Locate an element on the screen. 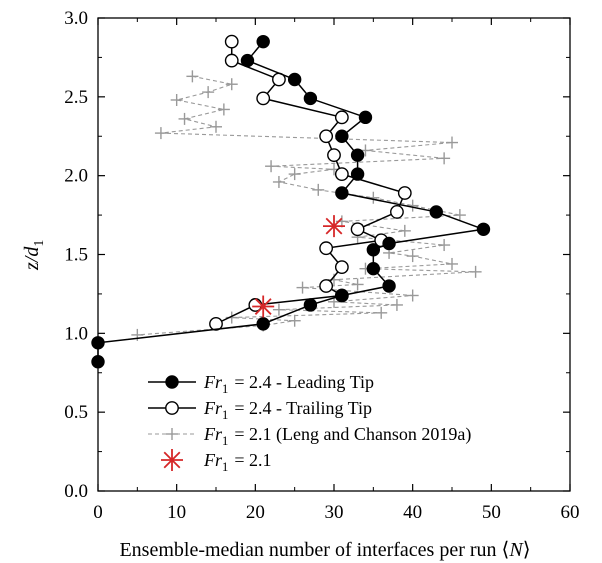 This screenshot has width=602, height=563. legend-entry-3: Fr1 = 2.1 is located at coordinates (216, 461).